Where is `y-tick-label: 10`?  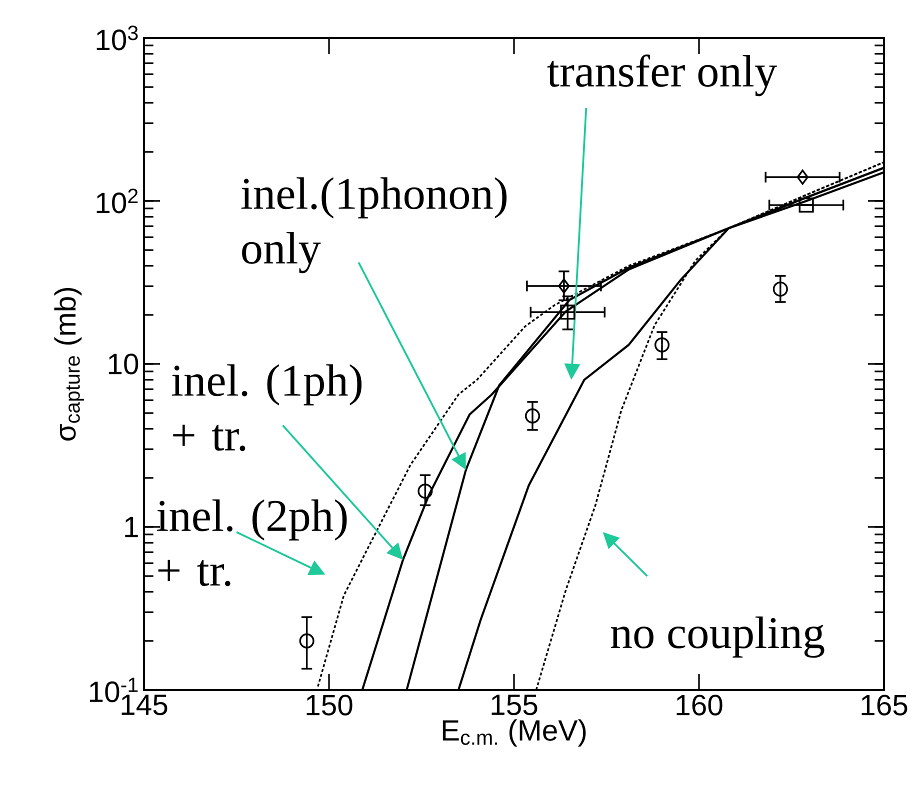 y-tick-label: 10 is located at coordinates (123, 364).